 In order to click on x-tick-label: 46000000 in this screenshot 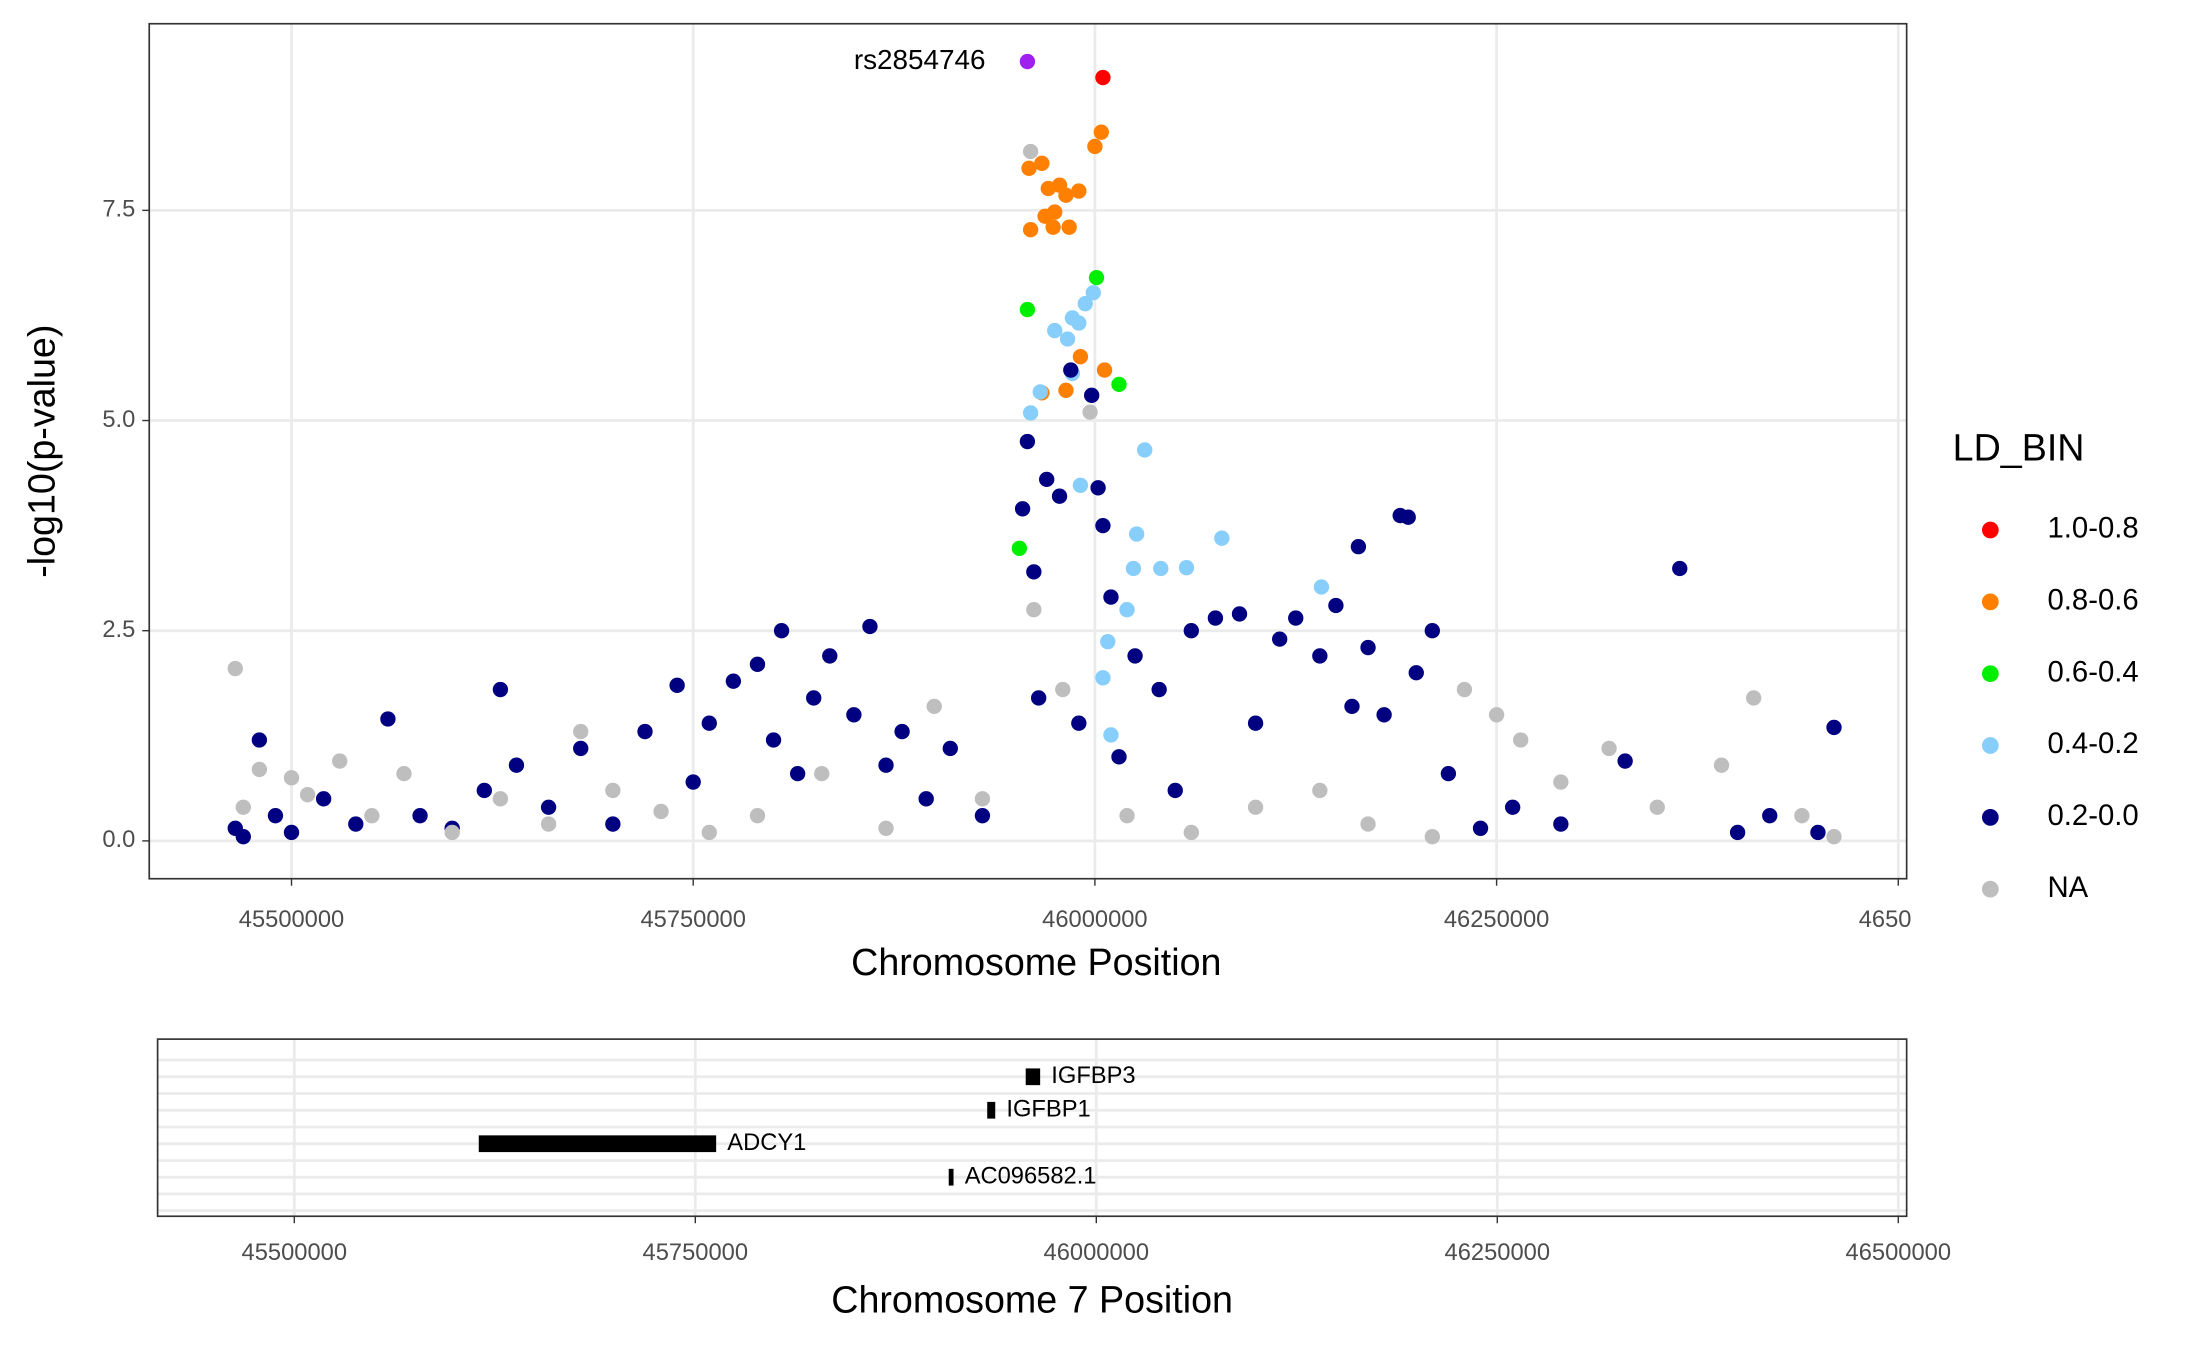, I will do `click(1094, 920)`.